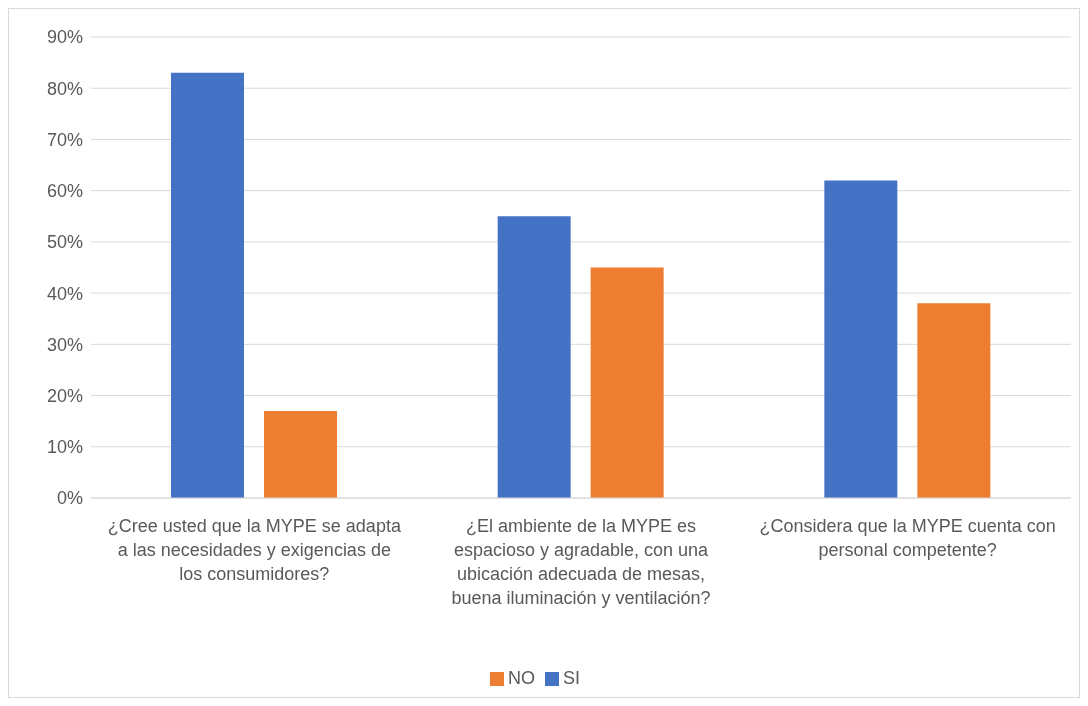  Describe the element at coordinates (64, 88) in the screenshot. I see `y-tick-label: 80%` at that location.